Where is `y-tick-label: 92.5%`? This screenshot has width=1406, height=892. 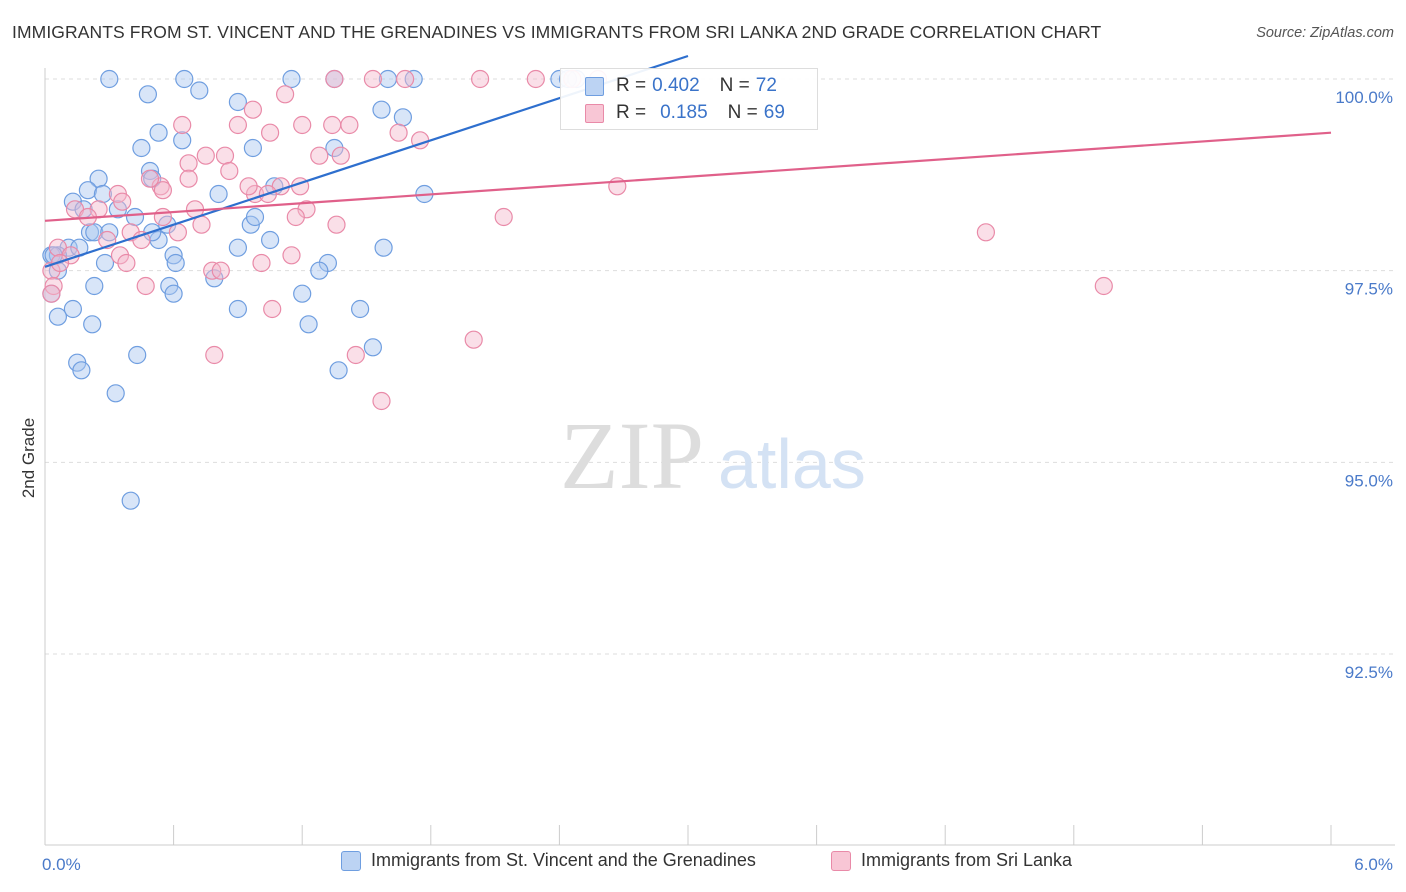 y-tick-label: 92.5% is located at coordinates (1369, 672).